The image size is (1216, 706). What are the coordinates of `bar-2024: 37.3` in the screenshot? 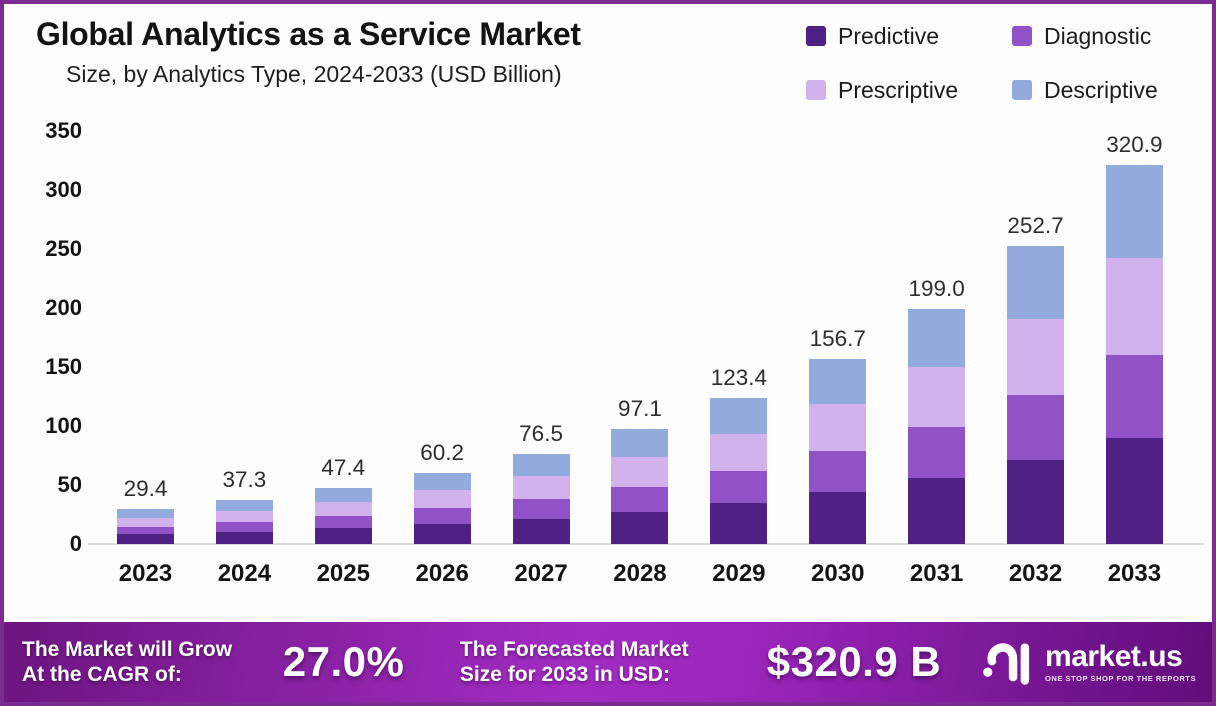 It's located at (244, 505).